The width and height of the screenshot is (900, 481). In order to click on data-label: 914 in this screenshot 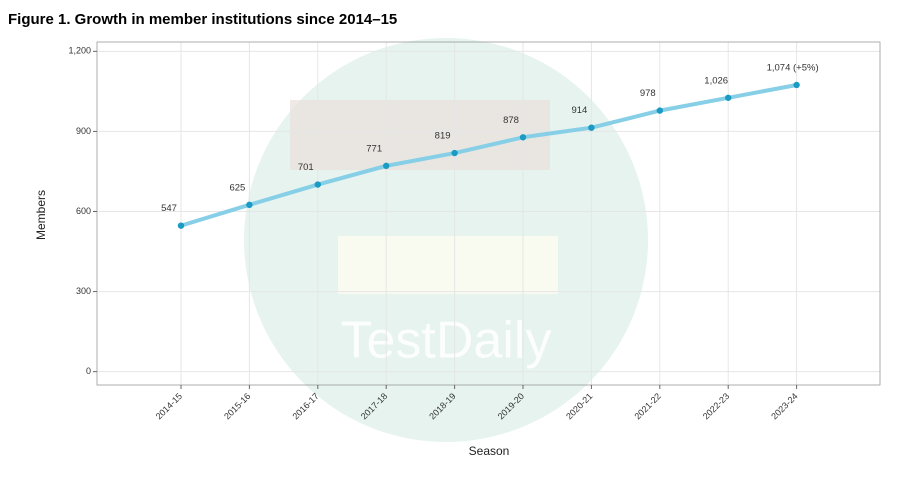, I will do `click(579, 110)`.